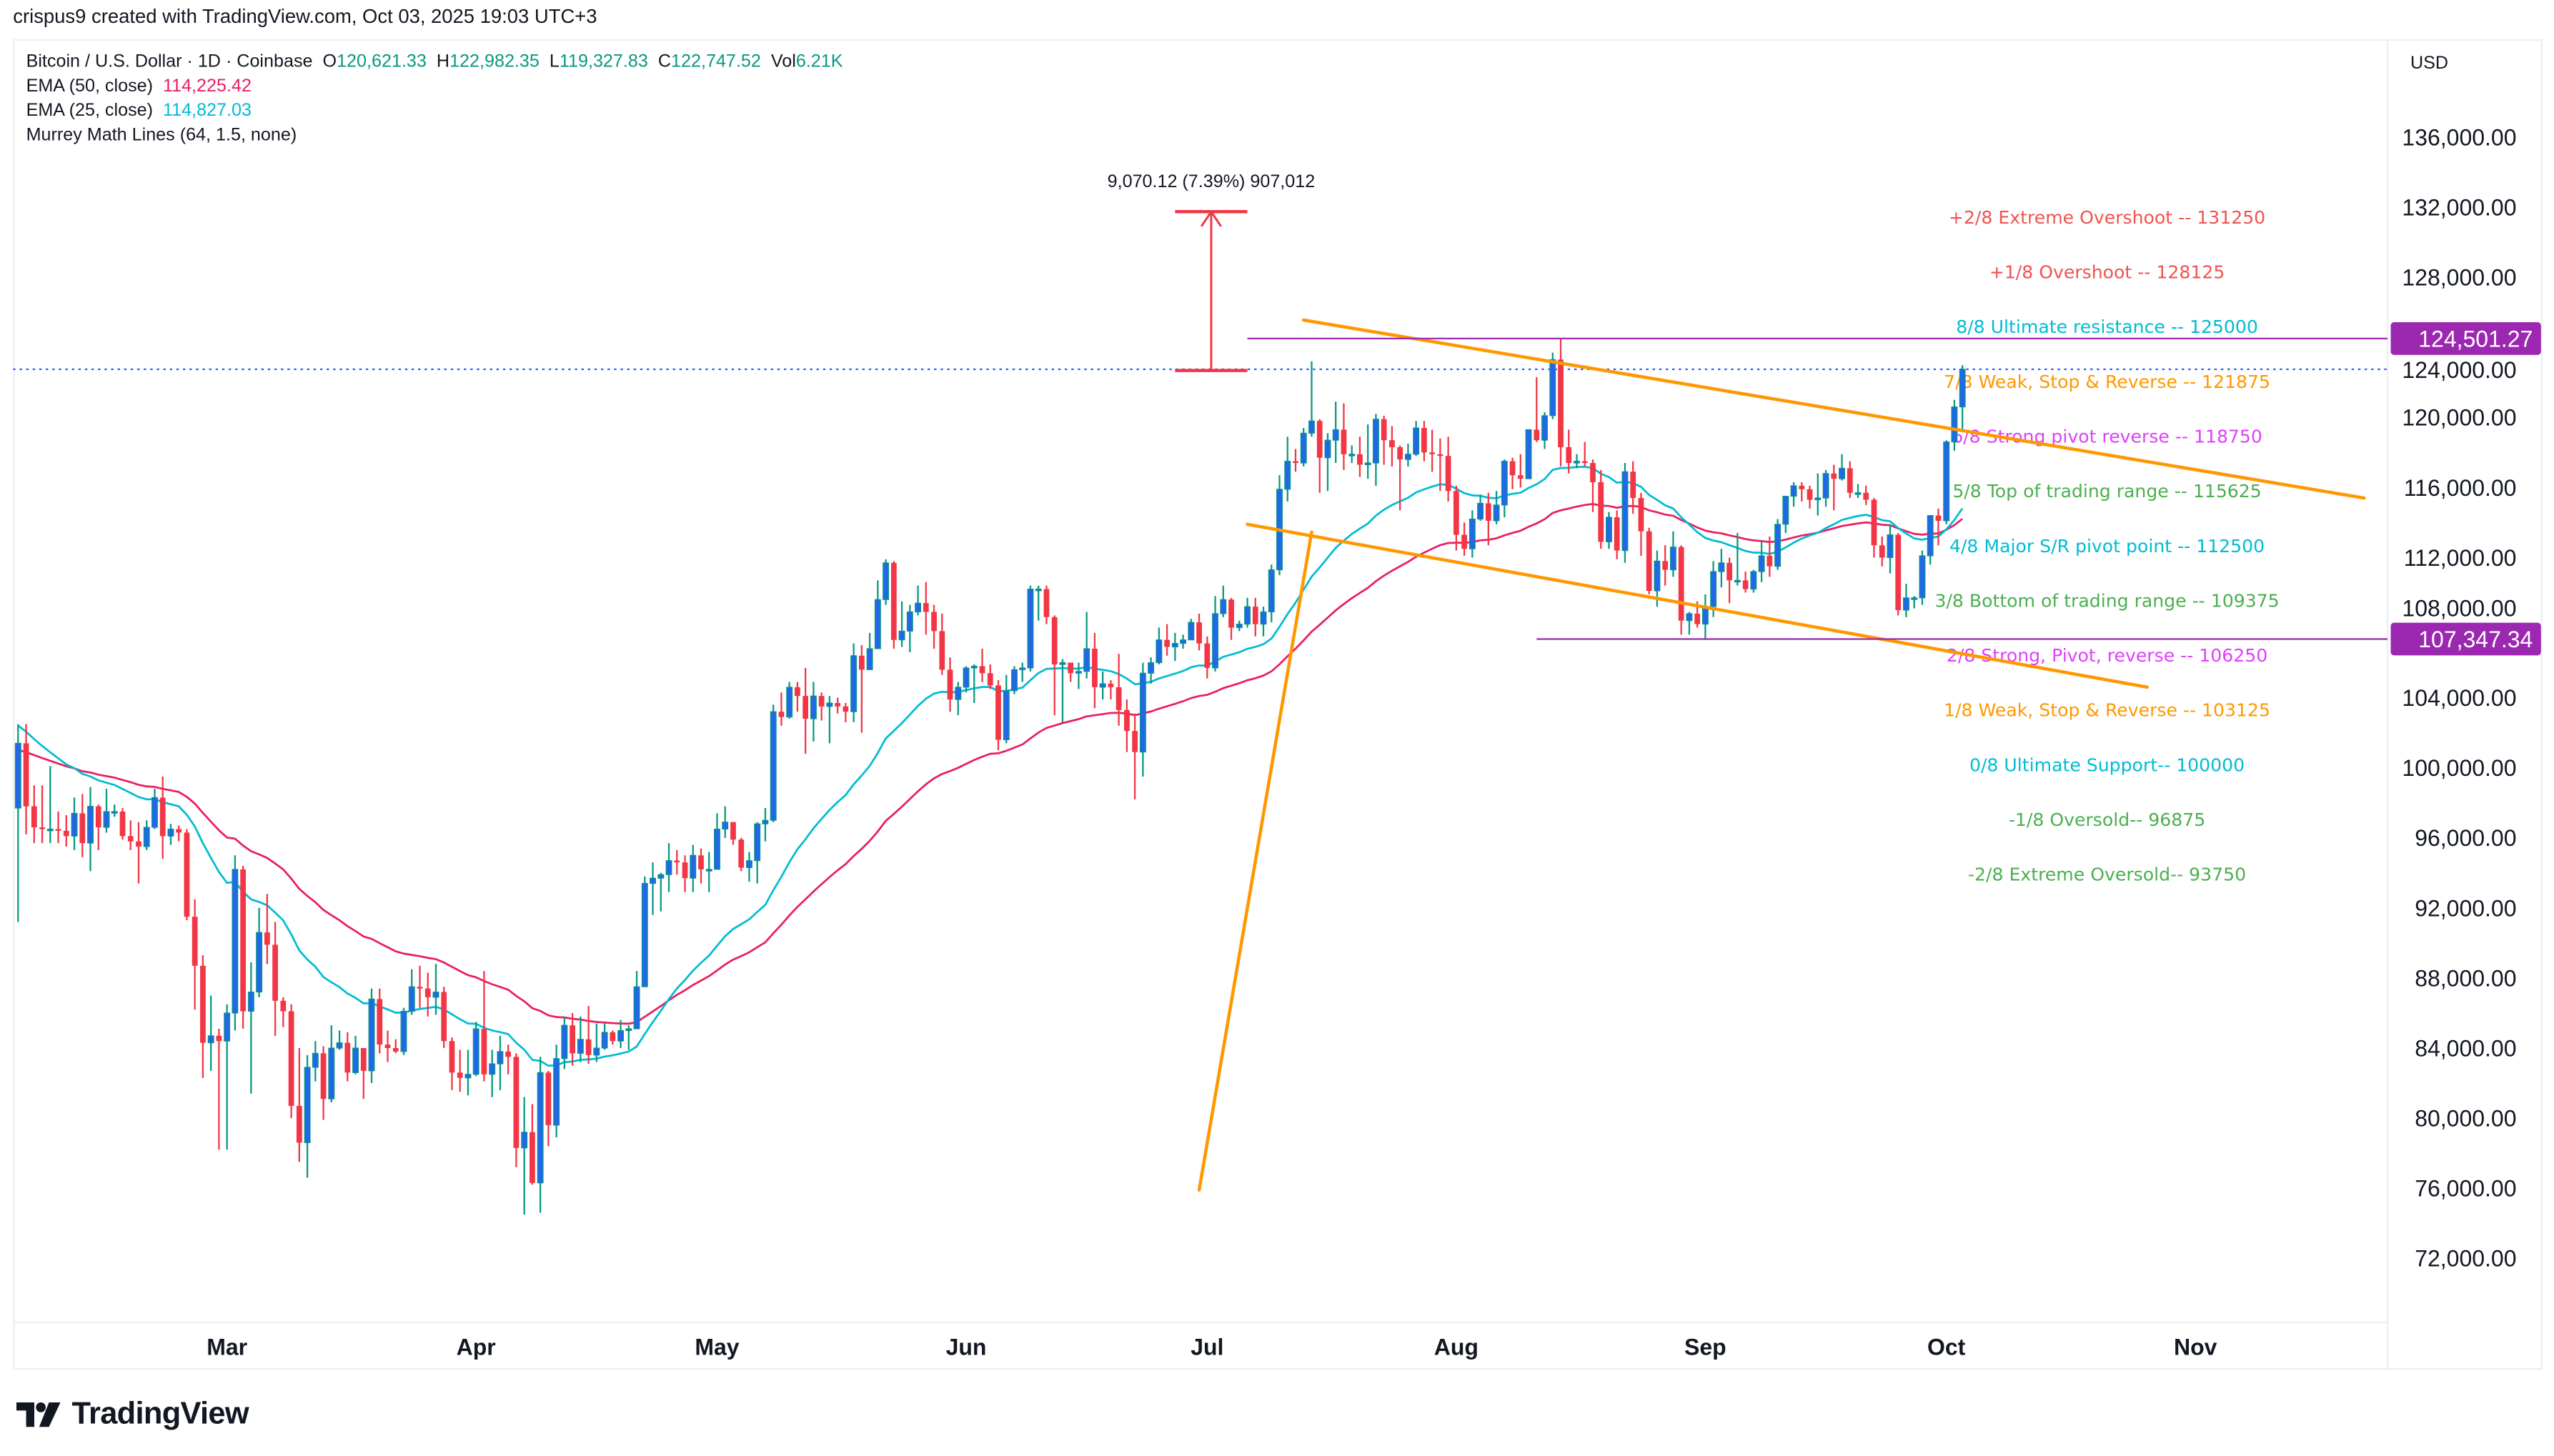 The width and height of the screenshot is (2554, 1456). I want to click on tradingview-logo: TradingView, so click(132, 1415).